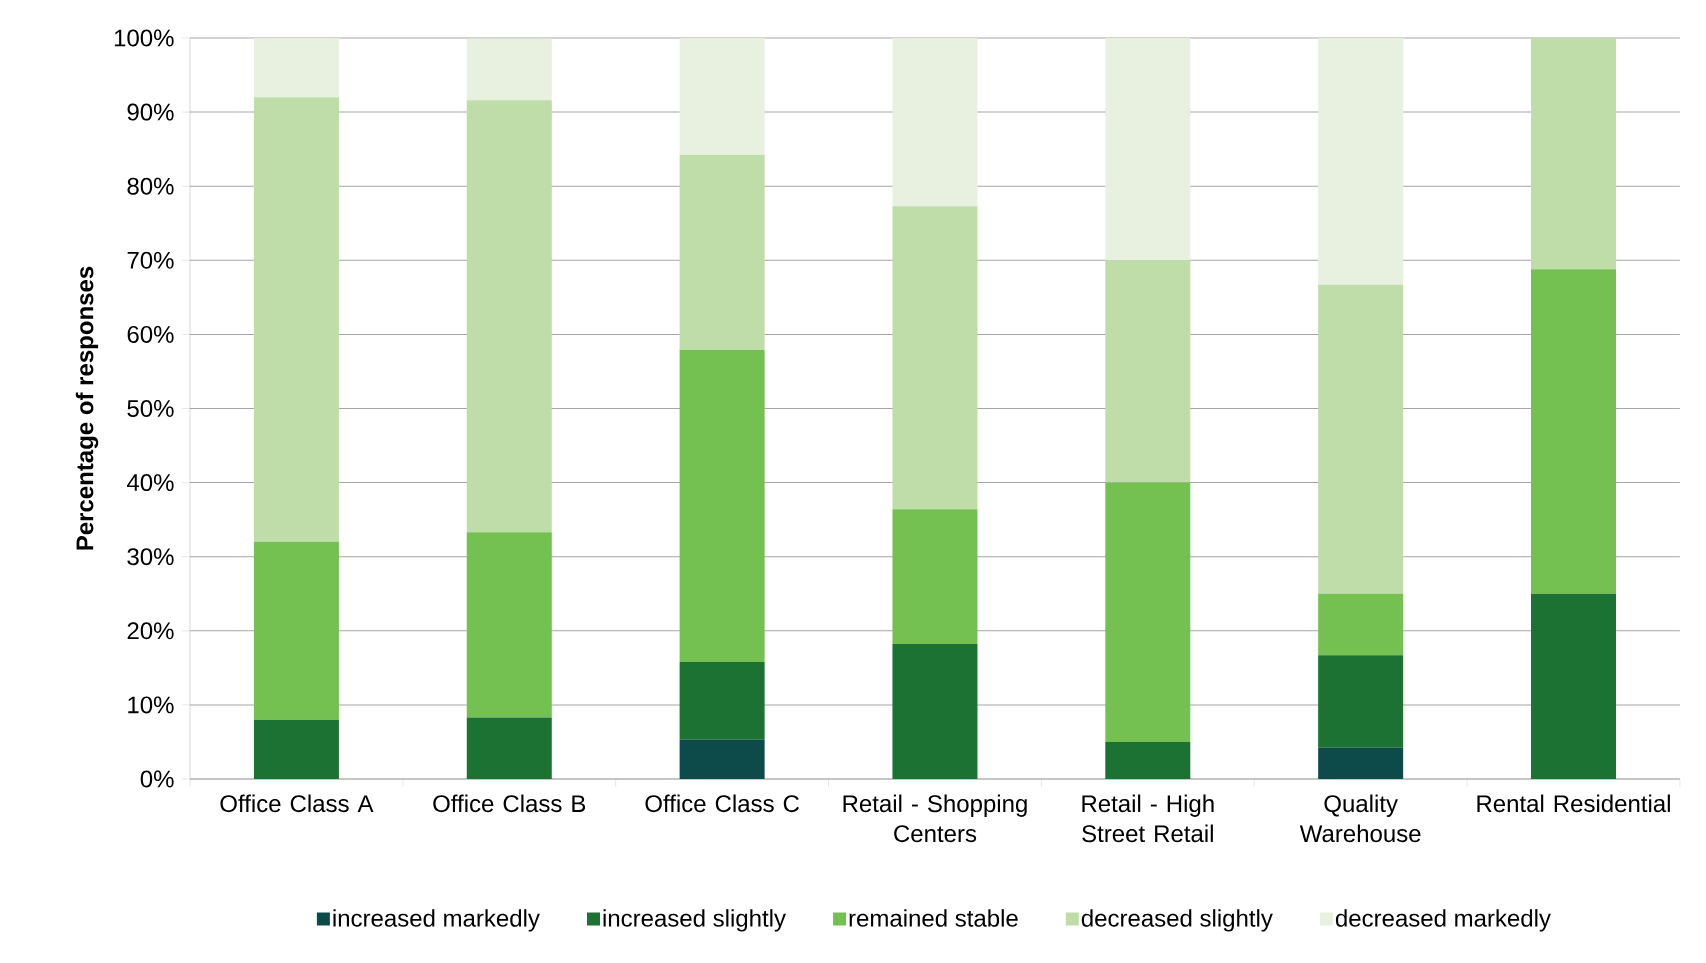 The width and height of the screenshot is (1706, 963). Describe the element at coordinates (150, 483) in the screenshot. I see `y-tick-label: 40%` at that location.